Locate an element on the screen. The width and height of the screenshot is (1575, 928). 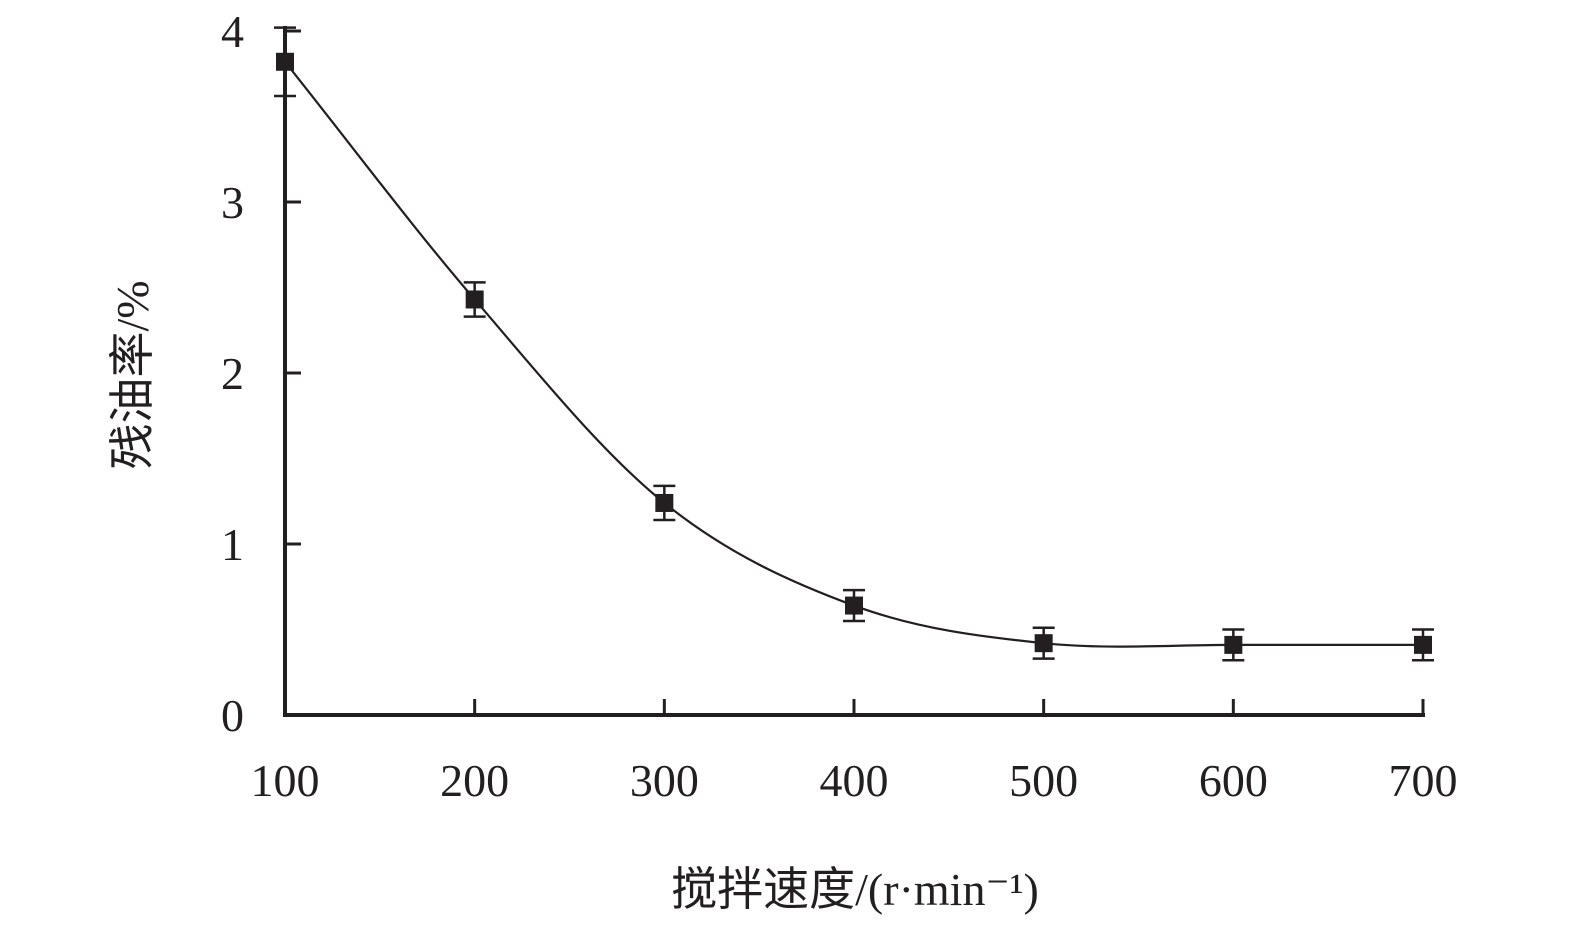
y-tick-label: 2 is located at coordinates (232, 373).